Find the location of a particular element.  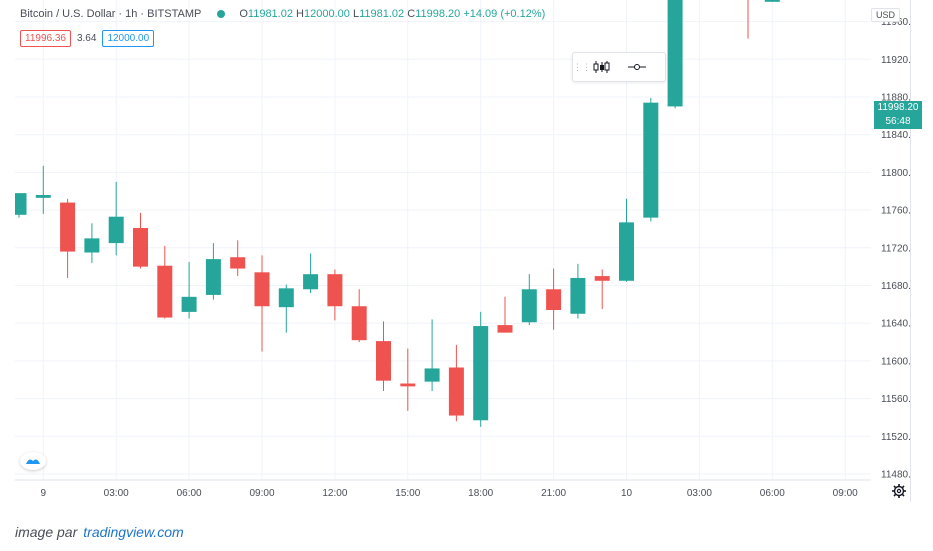

x-tick-label: 21:00 is located at coordinates (553, 493).